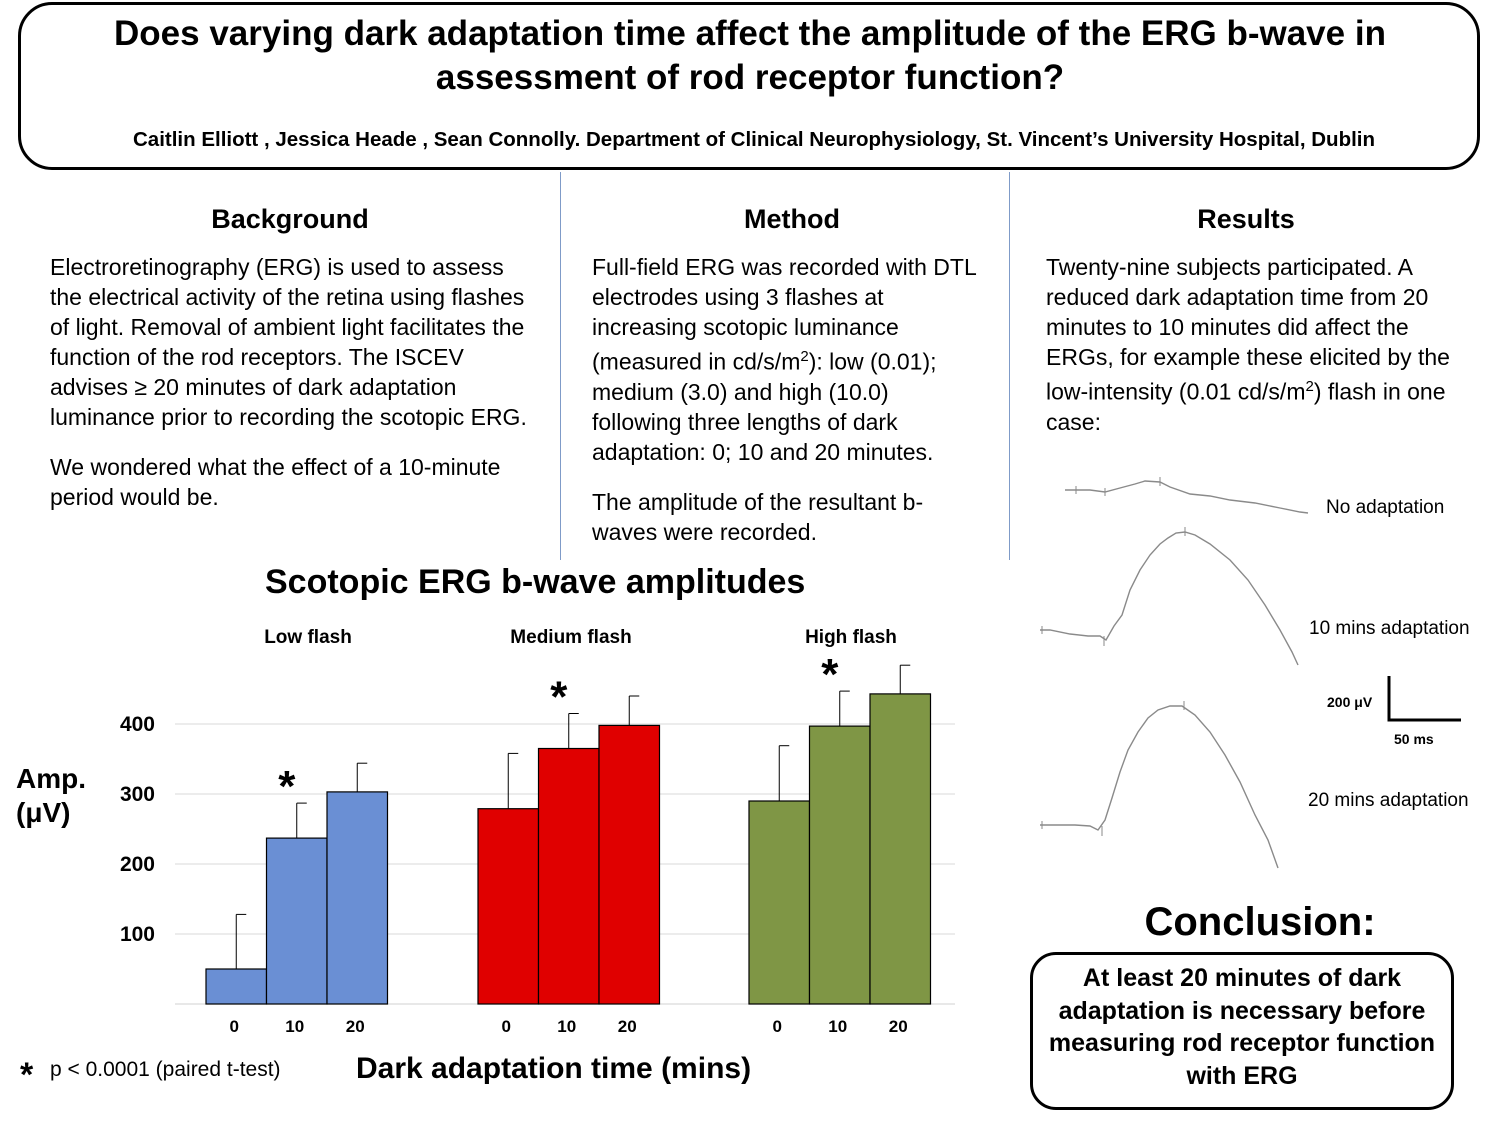 Image resolution: width=1500 pixels, height=1125 pixels. Describe the element at coordinates (1246, 219) in the screenshot. I see `results-heading: Results` at that location.